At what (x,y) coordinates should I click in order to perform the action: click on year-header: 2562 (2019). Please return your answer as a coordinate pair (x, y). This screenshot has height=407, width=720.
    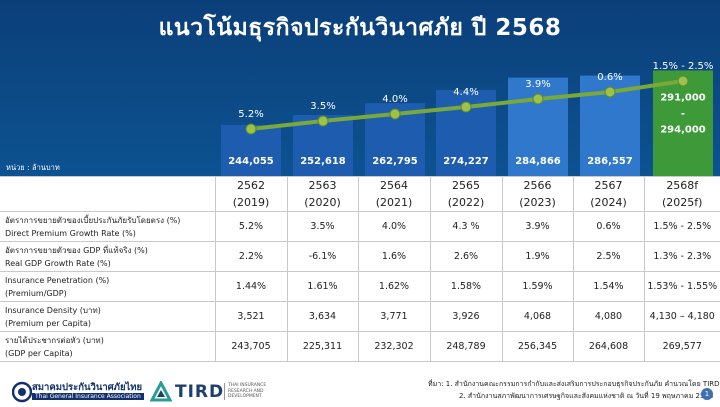
    Looking at the image, I should click on (250, 194).